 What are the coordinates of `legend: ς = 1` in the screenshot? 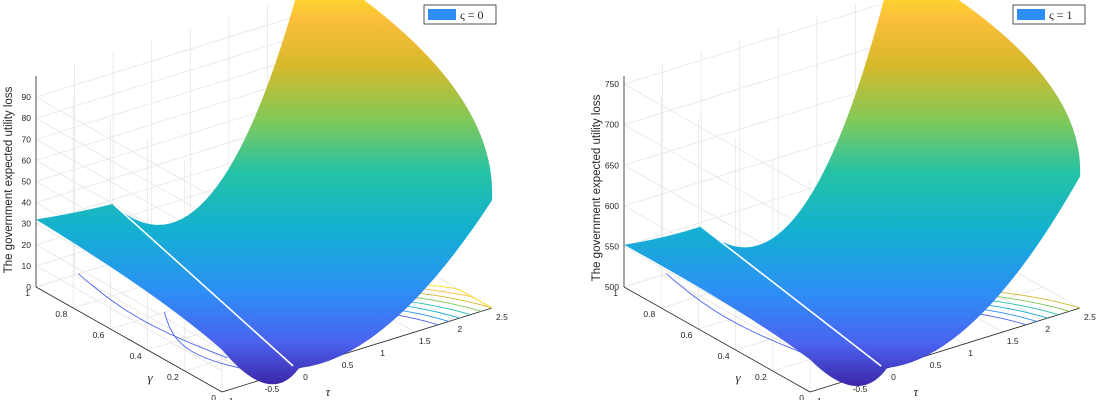 It's located at (1049, 14).